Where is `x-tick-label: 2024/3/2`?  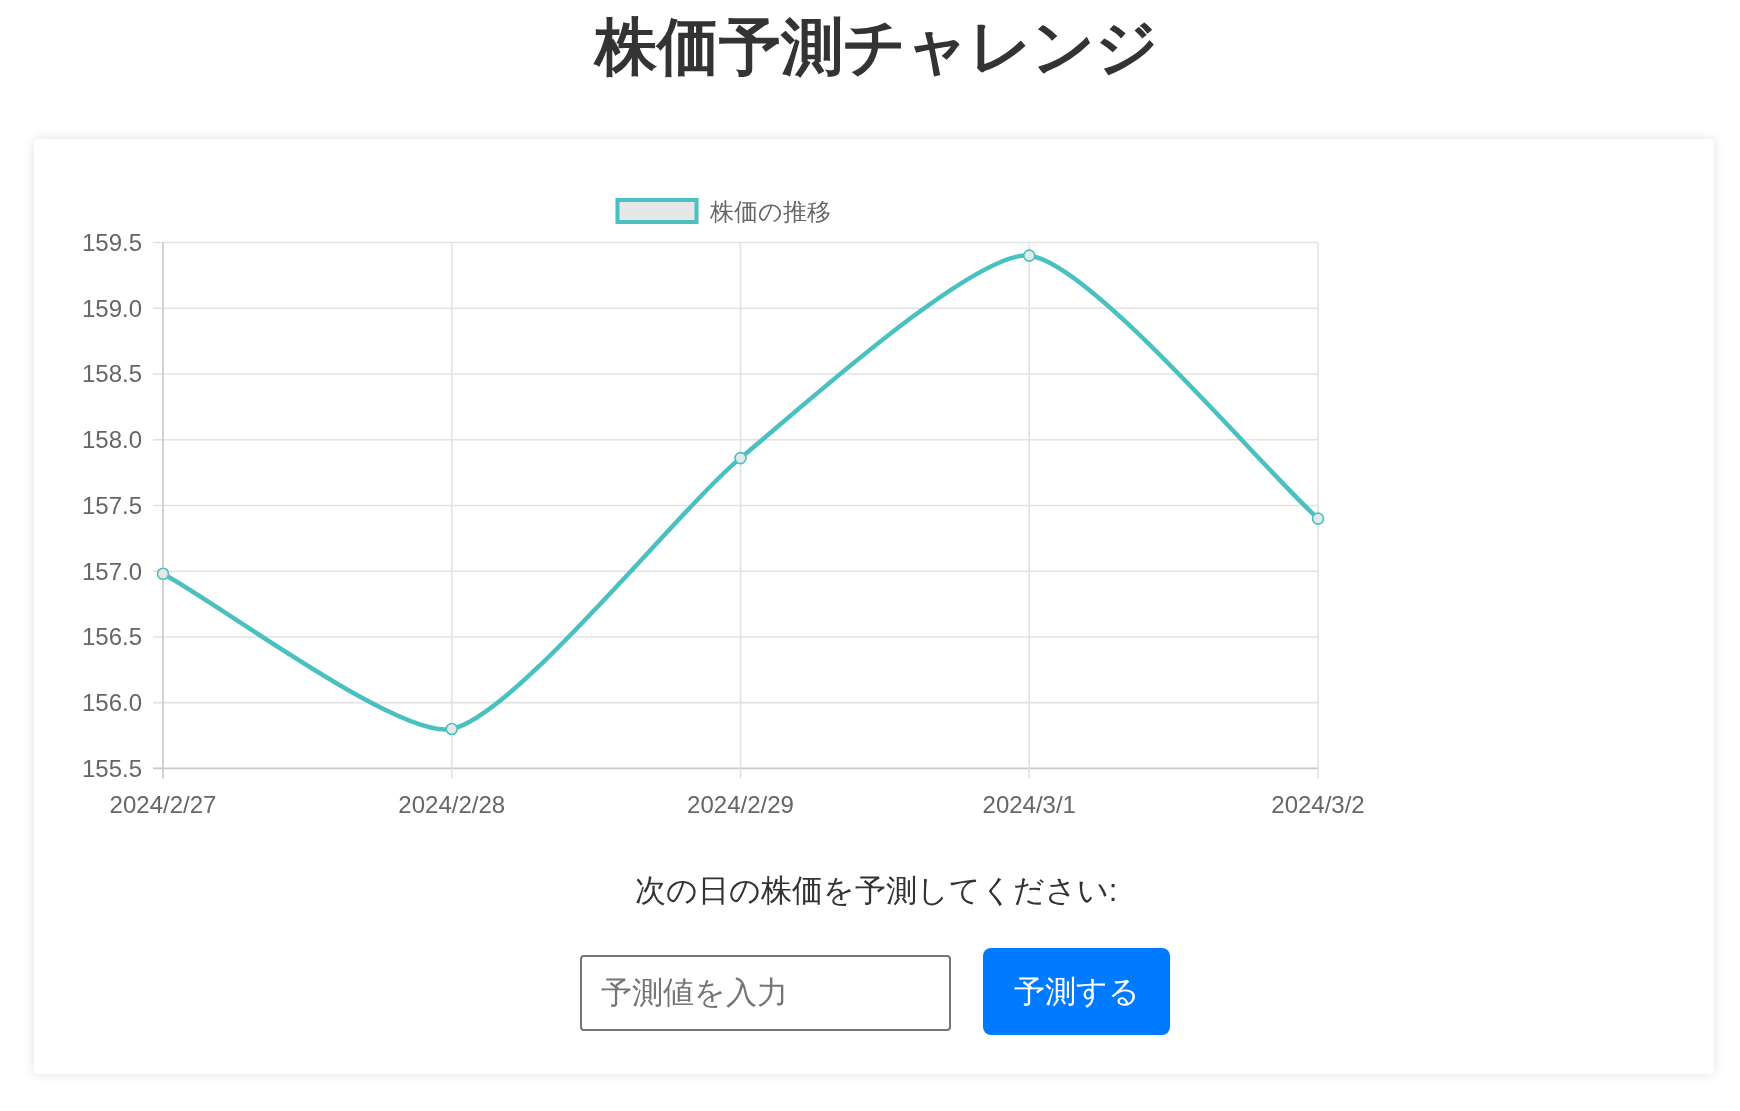
x-tick-label: 2024/3/2 is located at coordinates (1318, 805).